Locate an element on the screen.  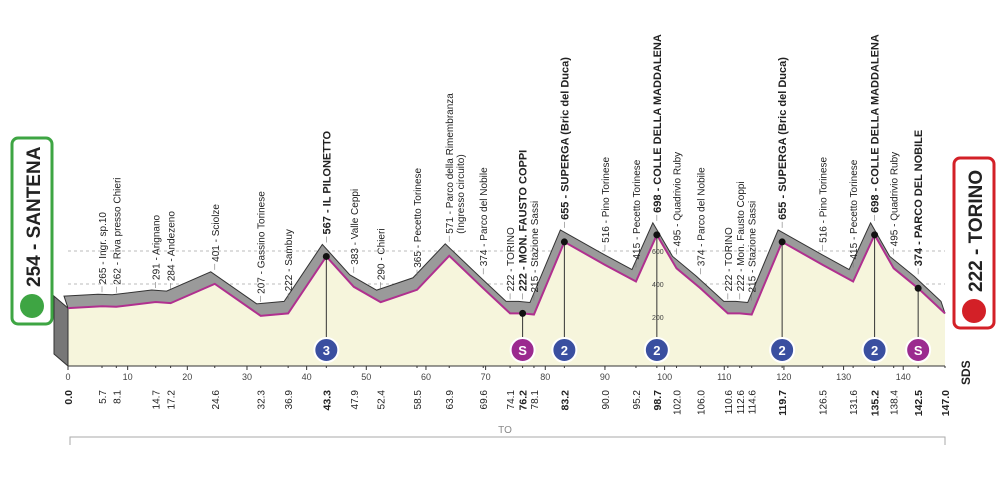
km-tick-label: 60 is located at coordinates (426, 377).